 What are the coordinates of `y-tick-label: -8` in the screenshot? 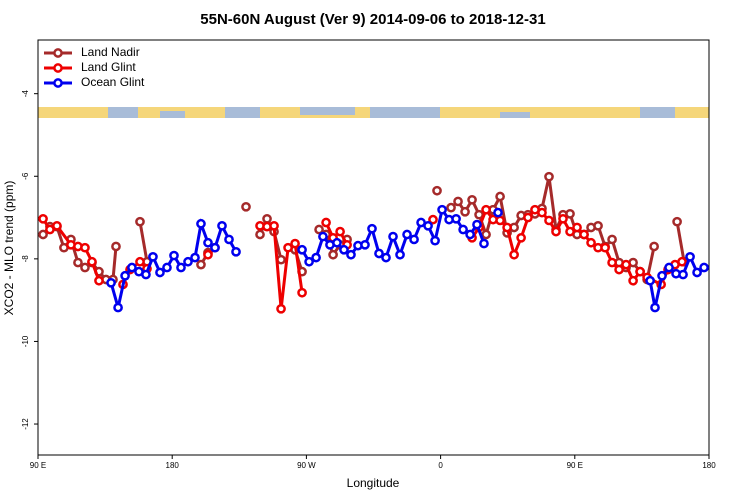 It's located at (25, 259).